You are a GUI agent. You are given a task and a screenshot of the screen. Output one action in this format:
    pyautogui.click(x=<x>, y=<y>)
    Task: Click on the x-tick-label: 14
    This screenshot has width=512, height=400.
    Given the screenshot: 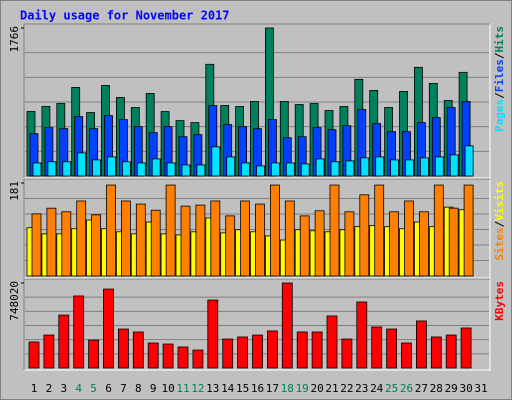 What is the action you would take?
    pyautogui.click(x=228, y=388)
    